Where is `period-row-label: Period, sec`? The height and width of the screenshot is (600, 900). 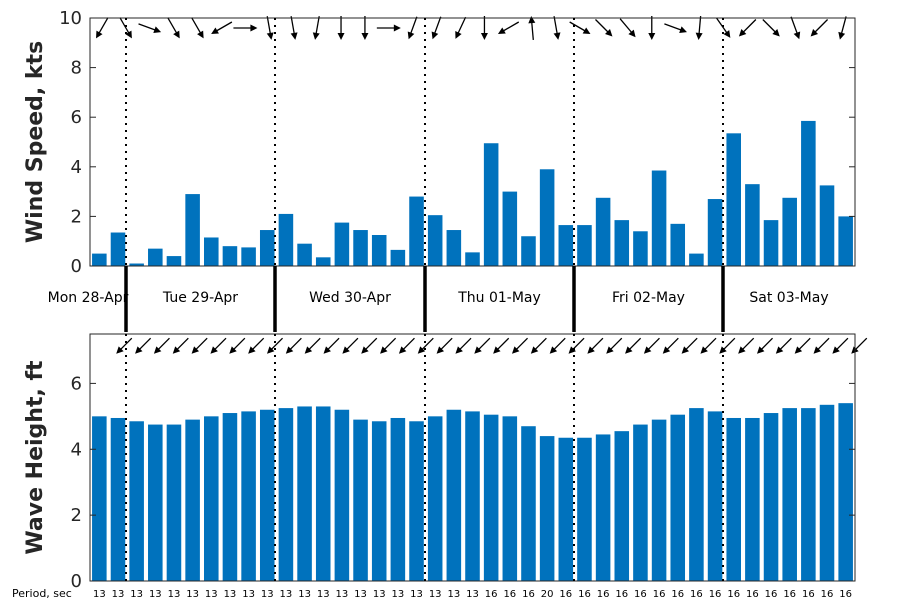
period-row-label: Period, sec is located at coordinates (42, 593).